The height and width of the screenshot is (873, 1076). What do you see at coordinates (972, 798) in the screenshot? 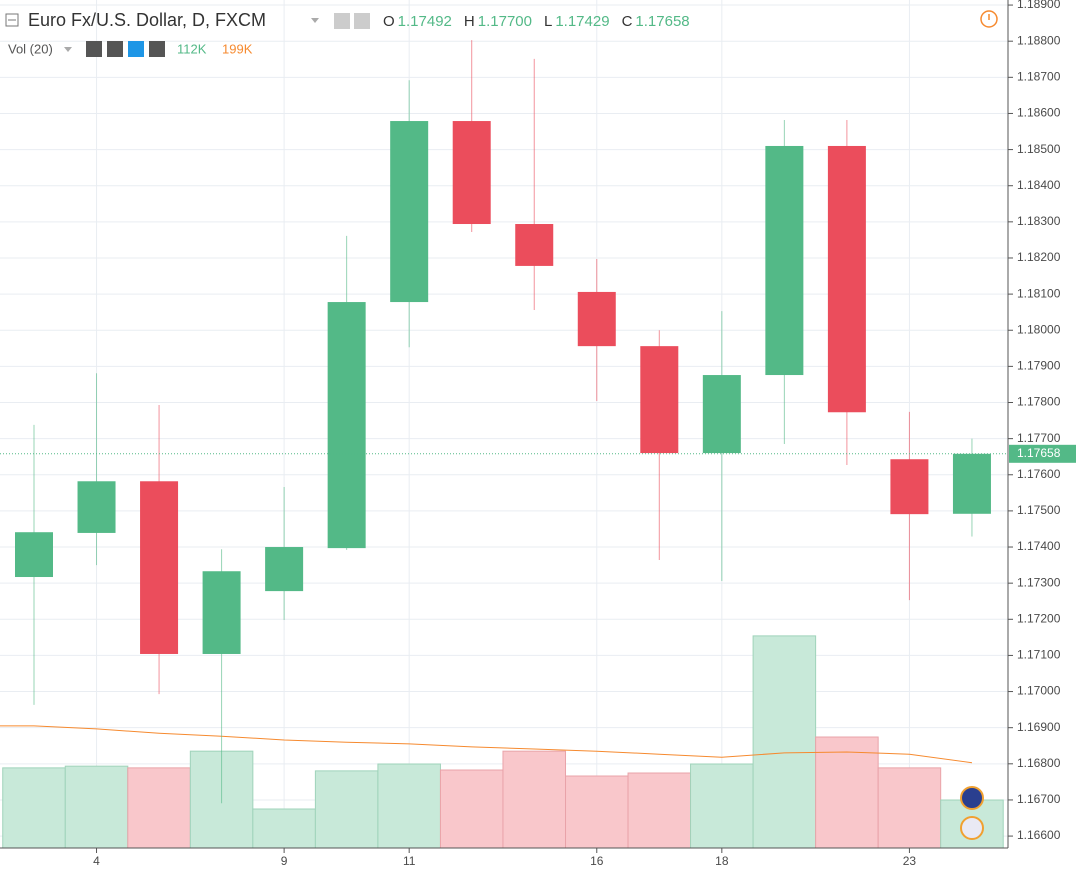
I see `eu-flag-icon` at bounding box center [972, 798].